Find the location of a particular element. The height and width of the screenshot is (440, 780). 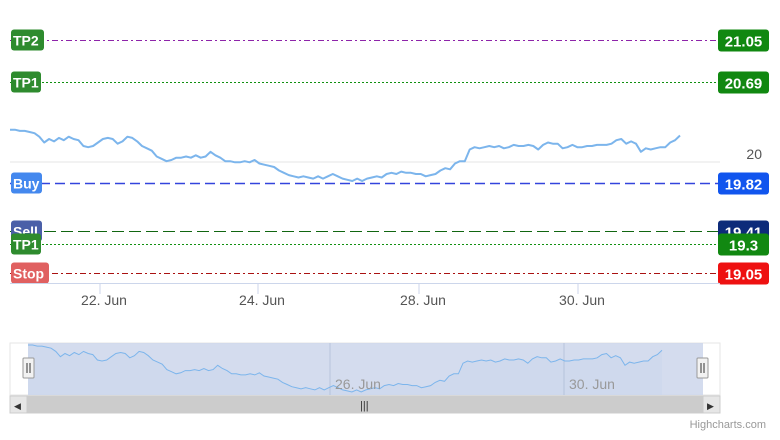

navigator-series-area is located at coordinates (345, 370).